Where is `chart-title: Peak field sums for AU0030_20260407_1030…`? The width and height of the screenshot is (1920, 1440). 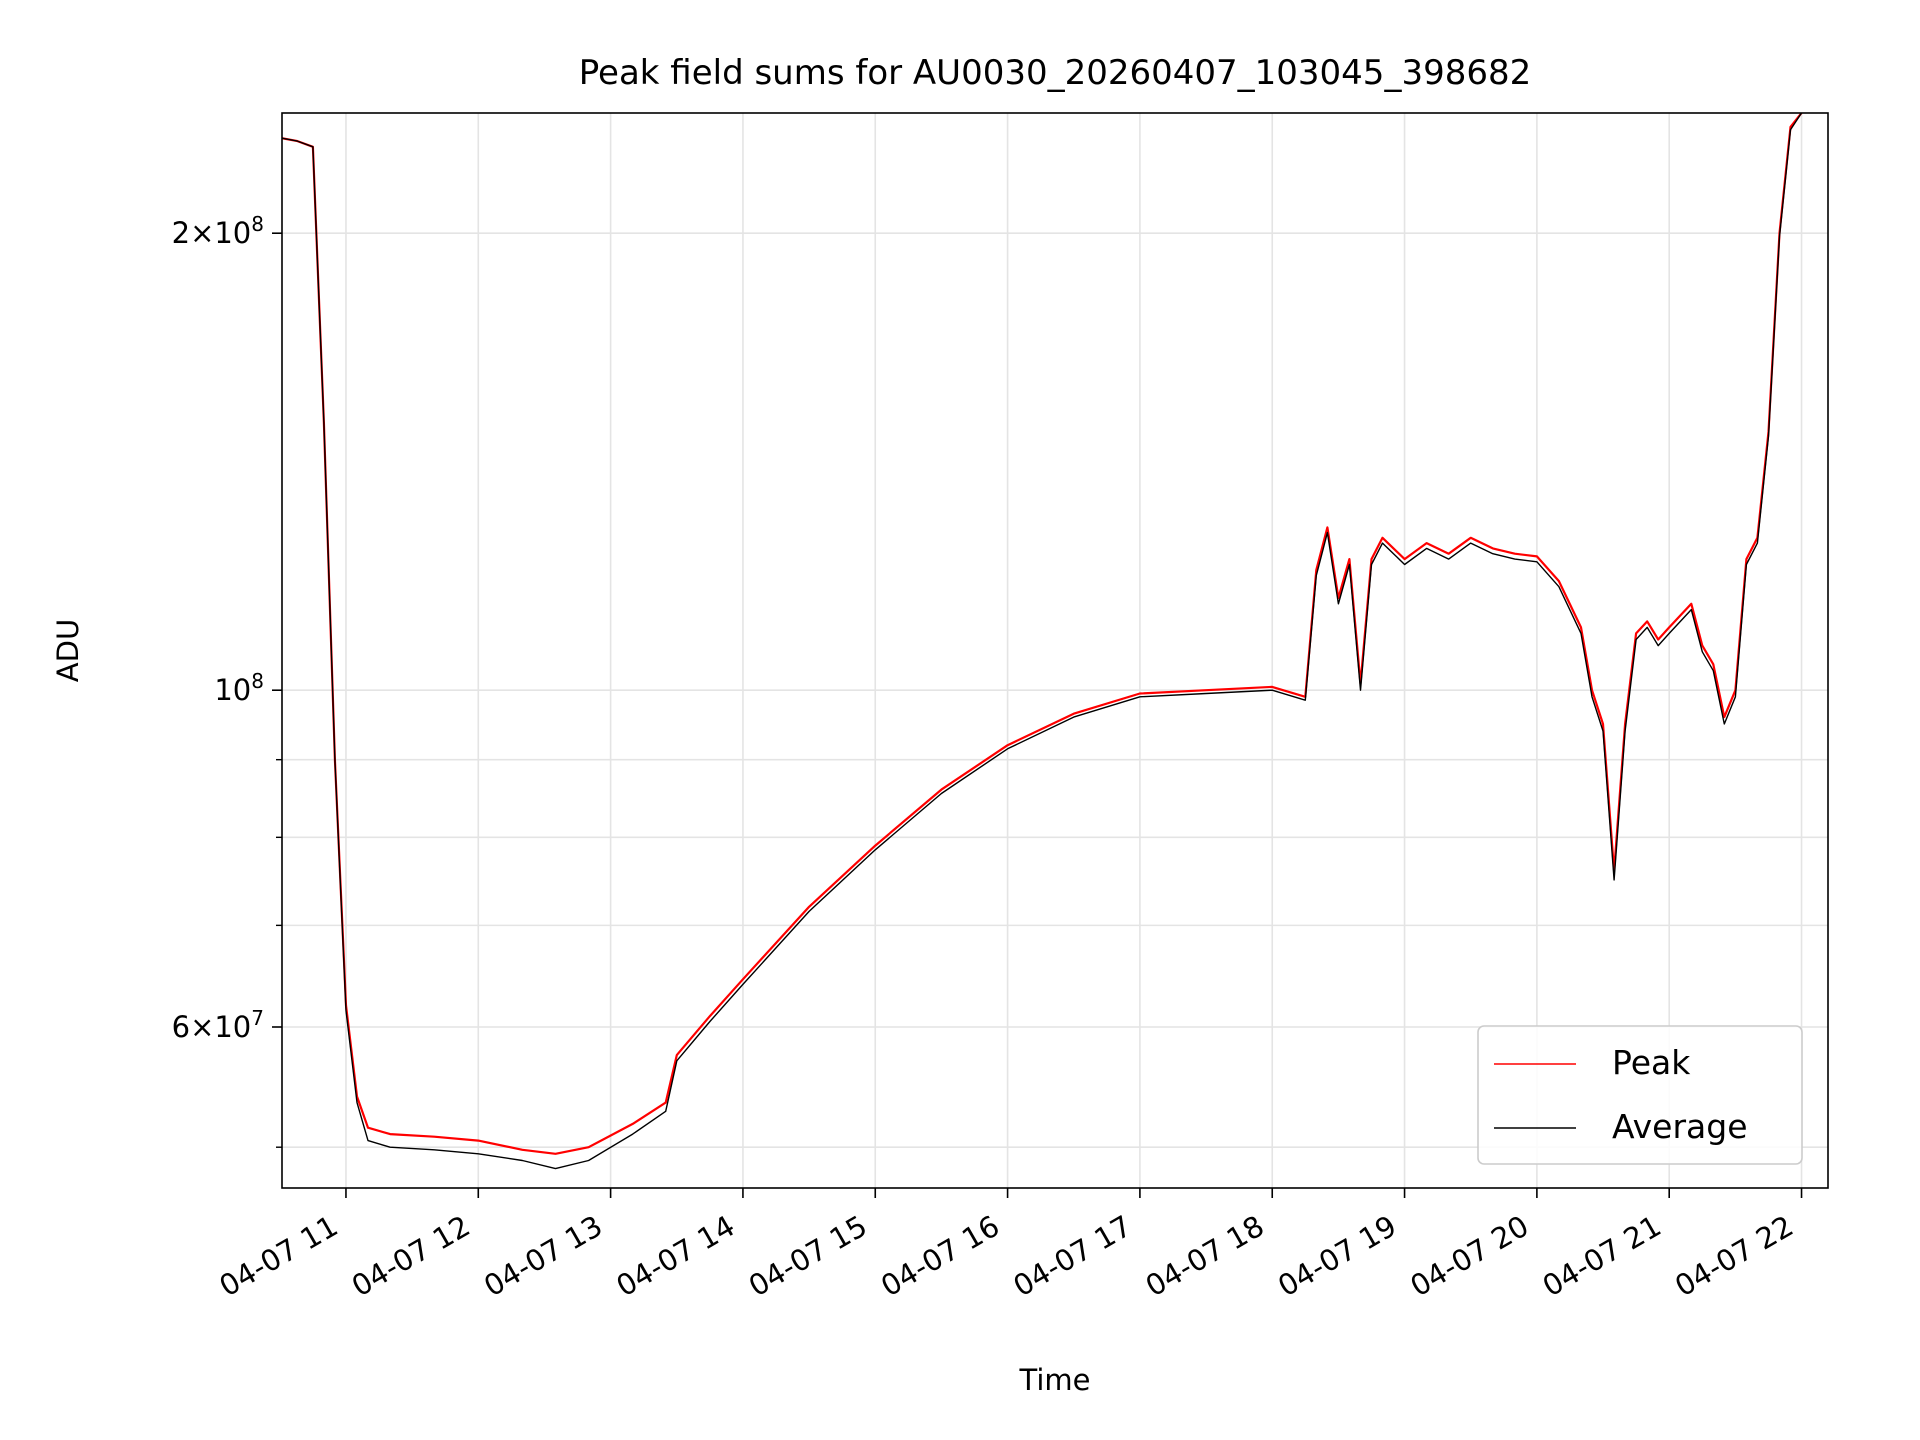
chart-title: Peak field sums for AU0030_20260407_1030… is located at coordinates (1055, 73).